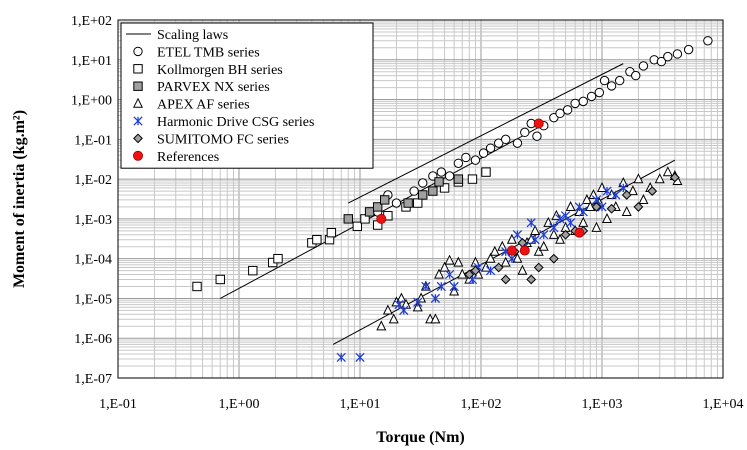 The width and height of the screenshot is (747, 450). I want to click on legend-label: Kollmorgen BH series, so click(220, 70).